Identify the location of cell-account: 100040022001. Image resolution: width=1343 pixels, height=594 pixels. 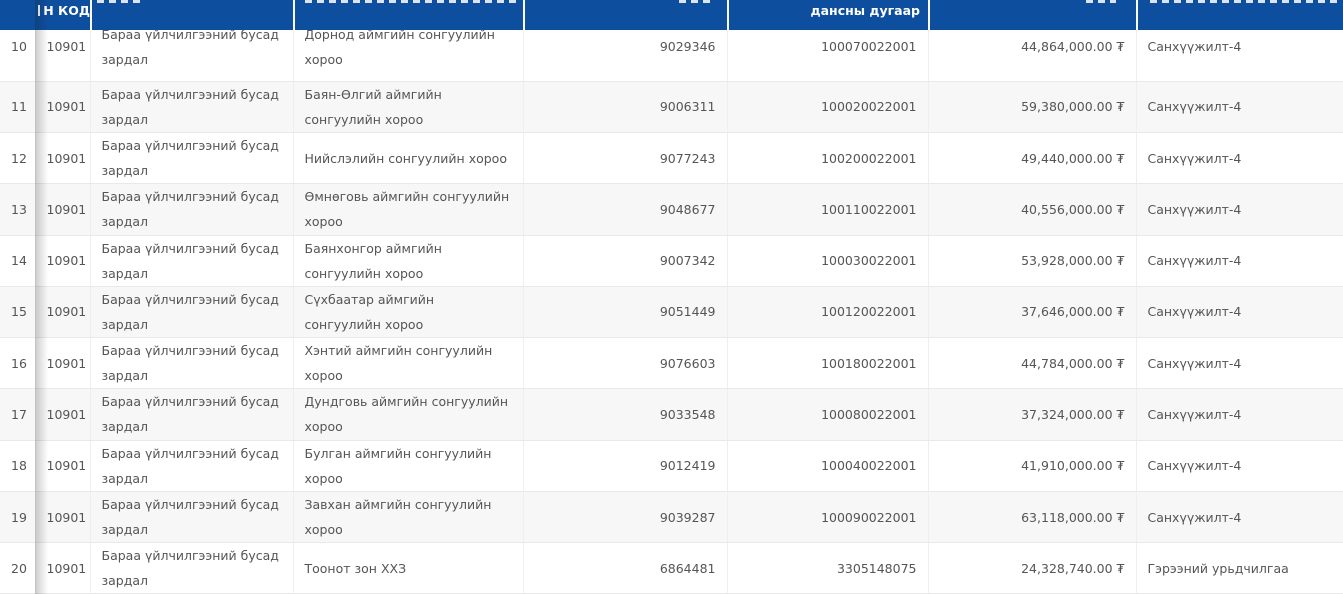
(828, 466).